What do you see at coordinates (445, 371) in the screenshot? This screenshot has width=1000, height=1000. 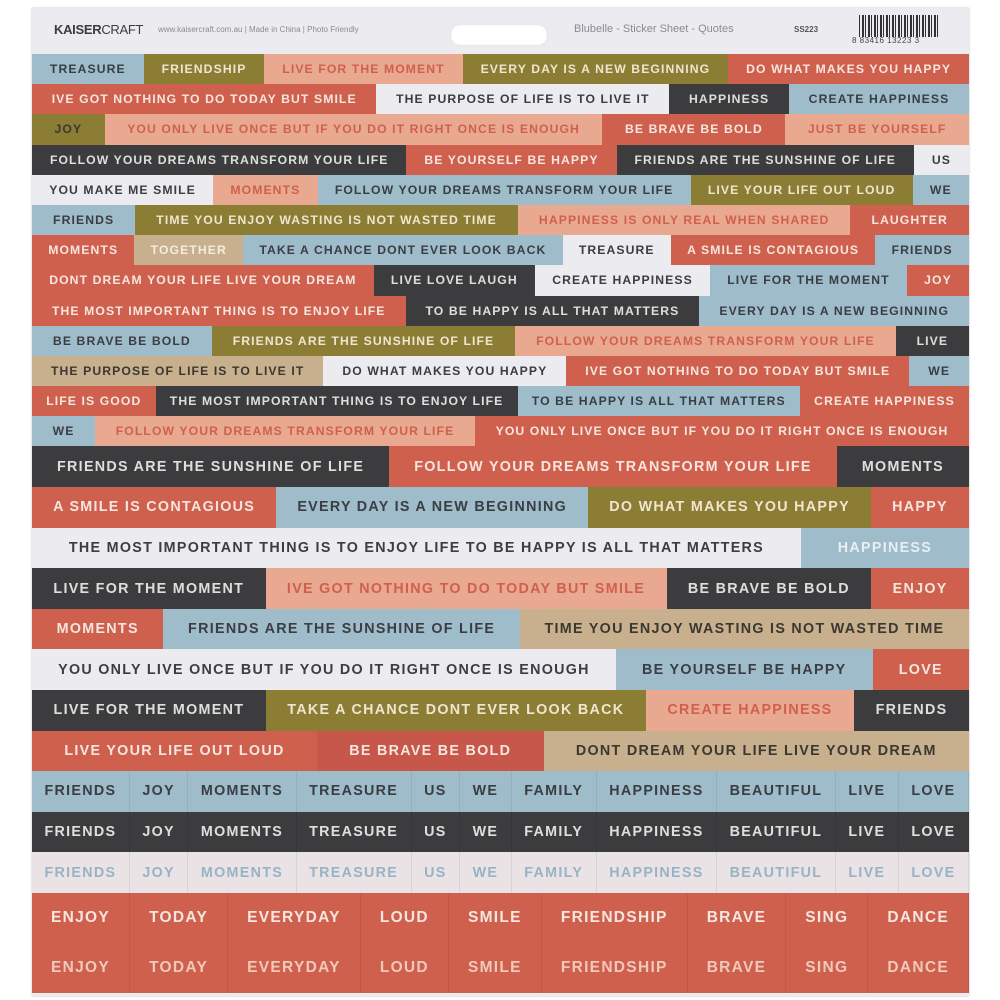 I see `sticker: DO WHAT MAKES YOU HAPPY` at bounding box center [445, 371].